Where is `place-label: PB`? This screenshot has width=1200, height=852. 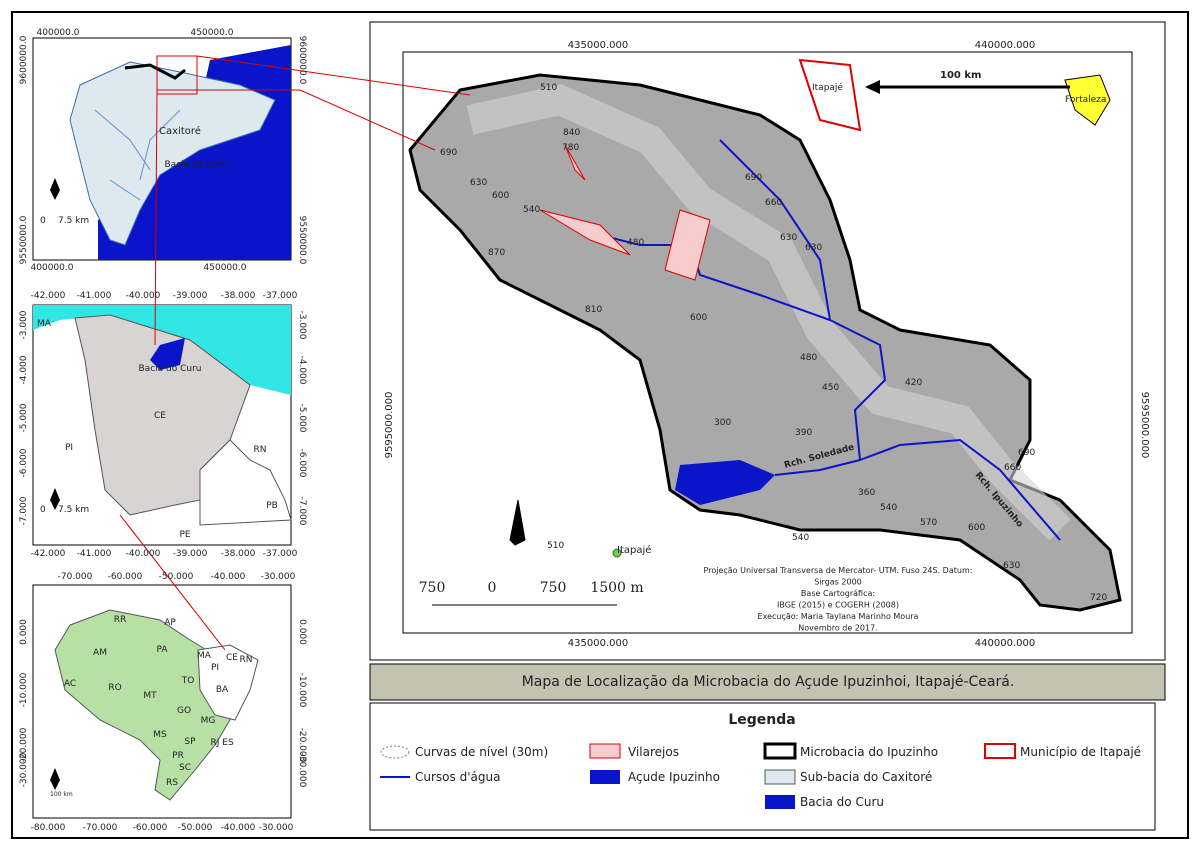 place-label: PB is located at coordinates (272, 506).